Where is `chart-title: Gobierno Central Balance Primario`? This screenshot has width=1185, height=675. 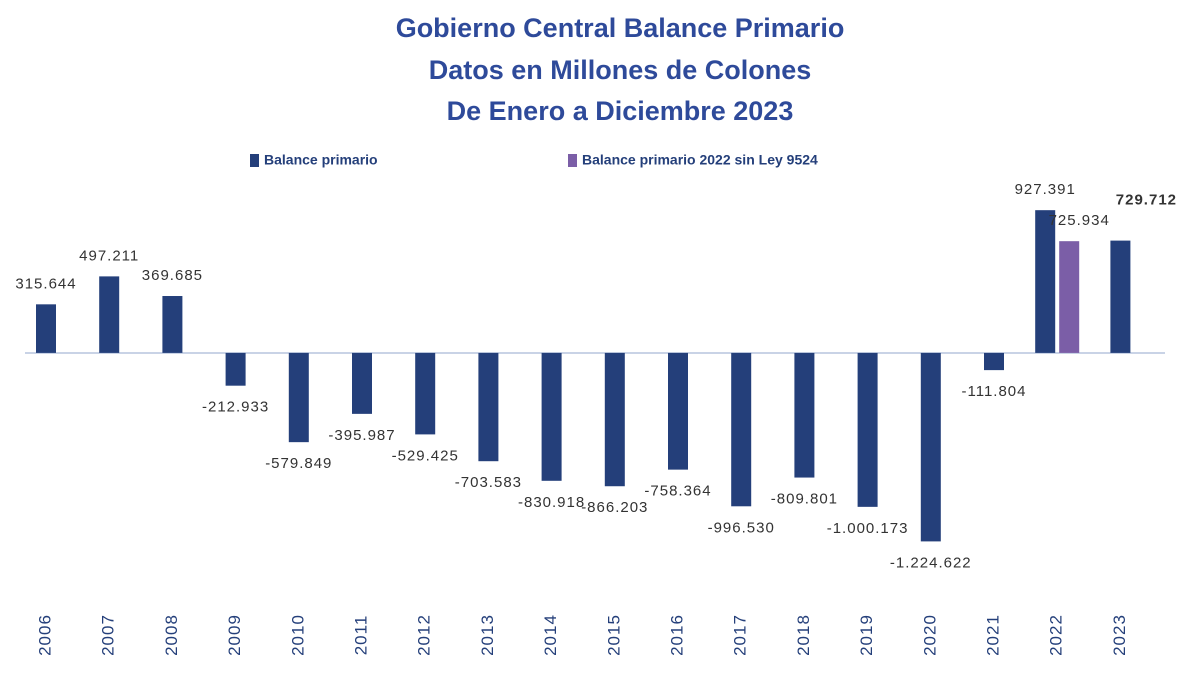 chart-title: Gobierno Central Balance Primario is located at coordinates (620, 28).